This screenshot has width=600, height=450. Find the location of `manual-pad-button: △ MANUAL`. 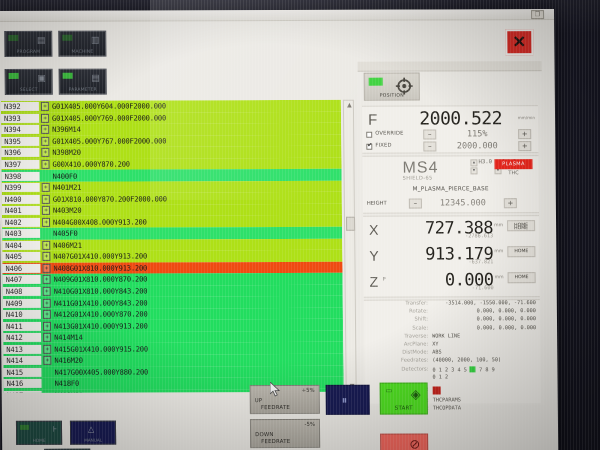

manual-pad-button: △ MANUAL is located at coordinates (93, 432).